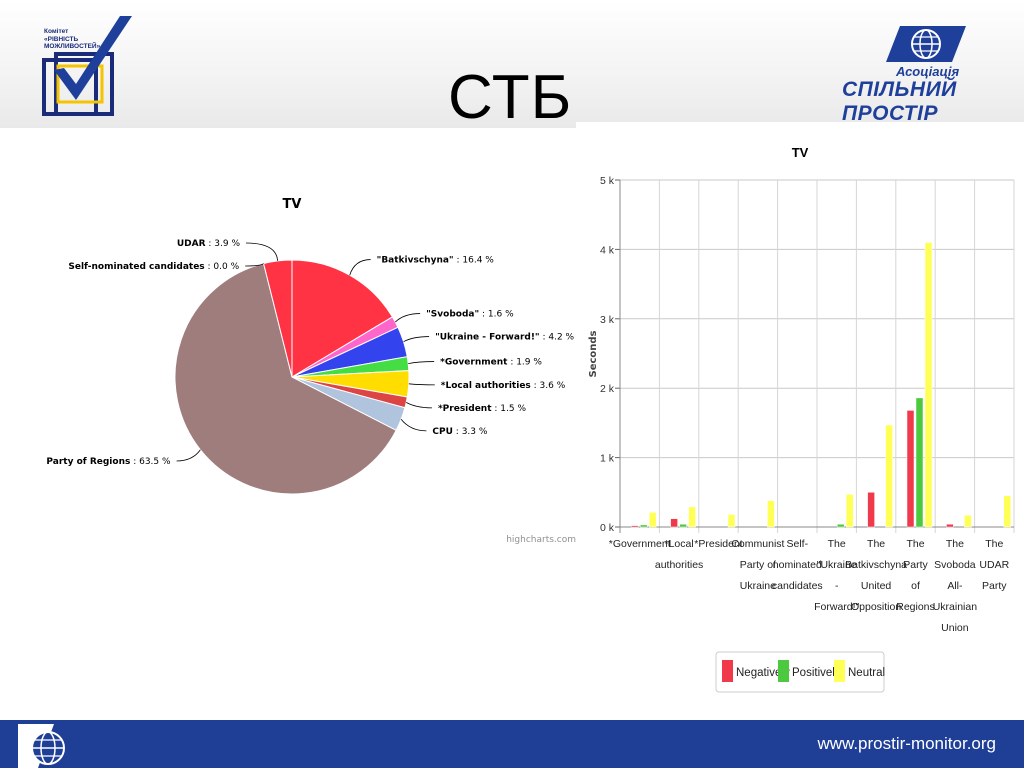 This screenshot has height=768, width=1024. What do you see at coordinates (436, 261) in the screenshot?
I see `pie-label-batkivschyna: "Batkivschyna" : 16.4 %` at bounding box center [436, 261].